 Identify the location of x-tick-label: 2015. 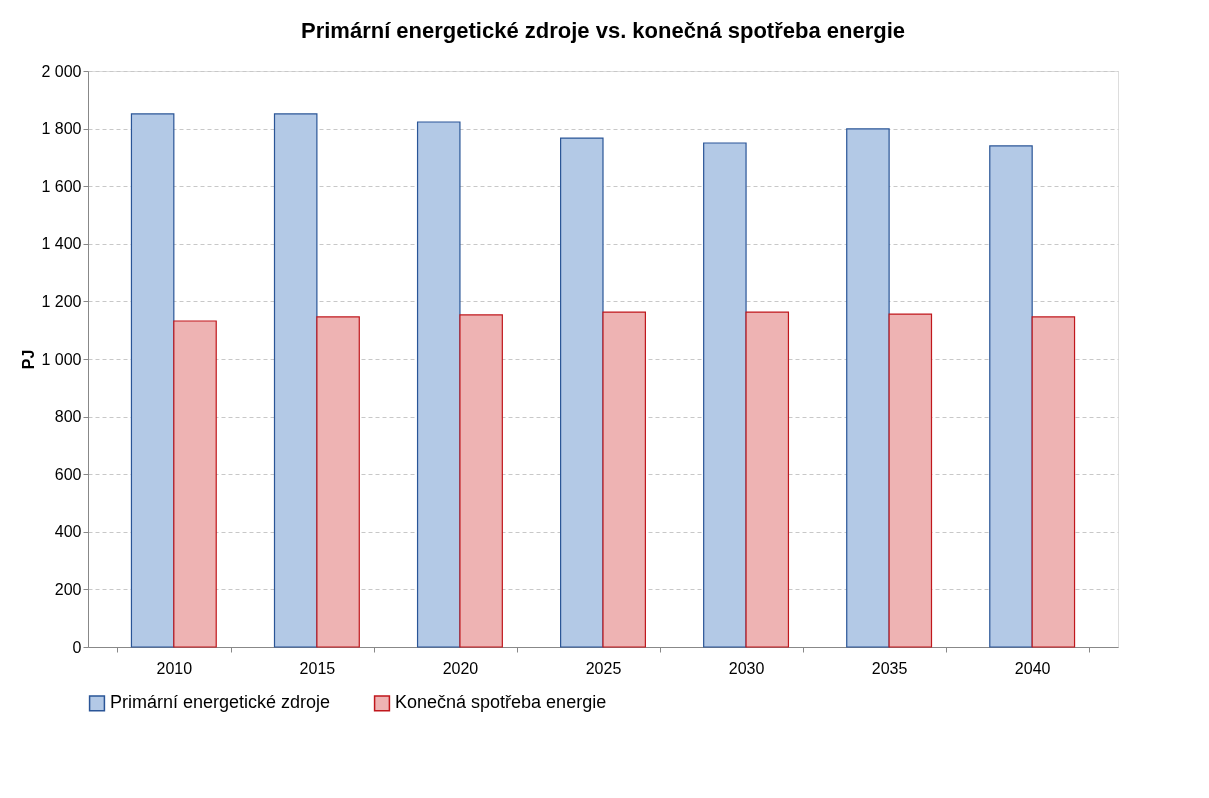
(317, 668).